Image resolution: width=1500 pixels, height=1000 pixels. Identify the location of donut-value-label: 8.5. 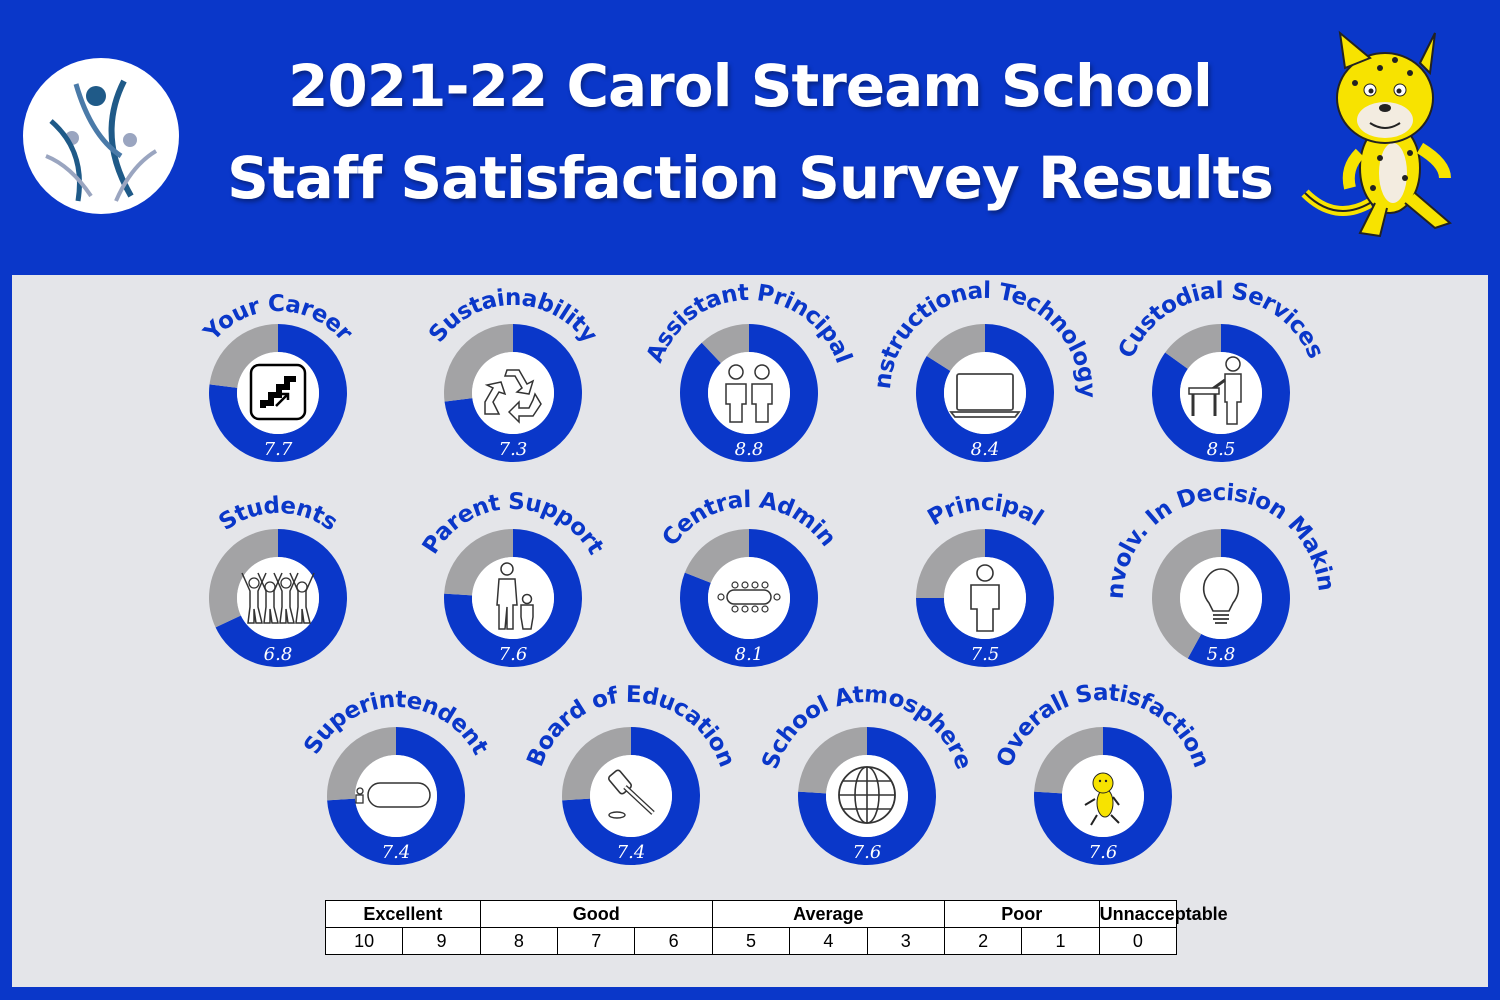
(1221, 449).